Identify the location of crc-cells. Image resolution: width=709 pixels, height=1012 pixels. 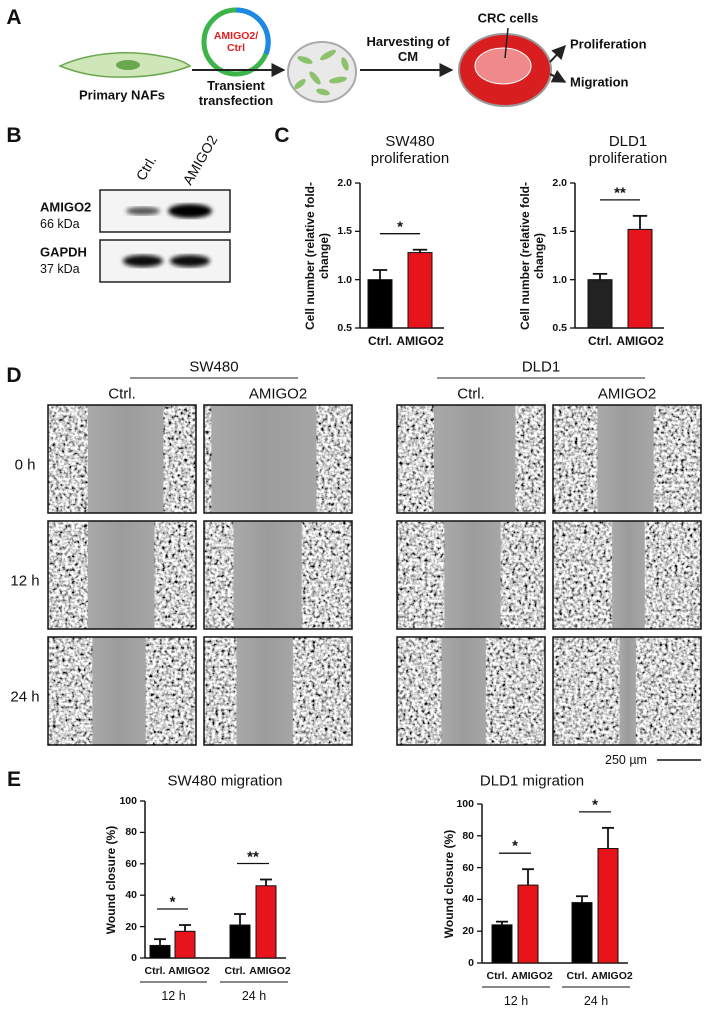
(503, 66).